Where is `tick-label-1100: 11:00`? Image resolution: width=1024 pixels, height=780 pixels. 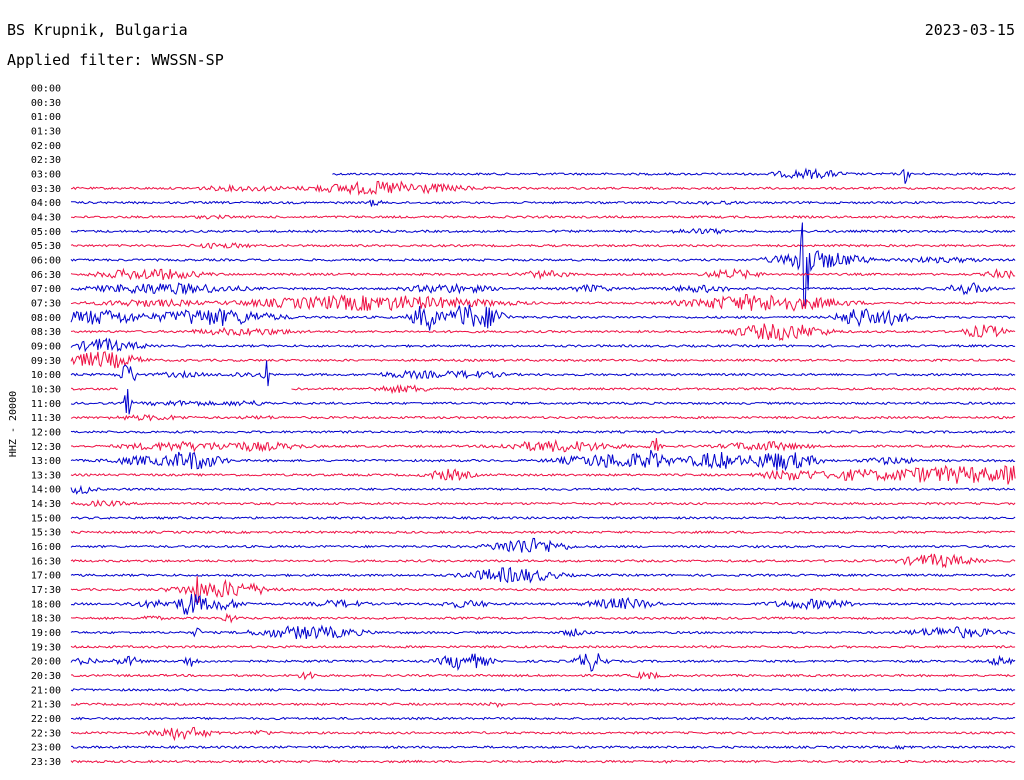 tick-label-1100: 11:00 is located at coordinates (46, 404).